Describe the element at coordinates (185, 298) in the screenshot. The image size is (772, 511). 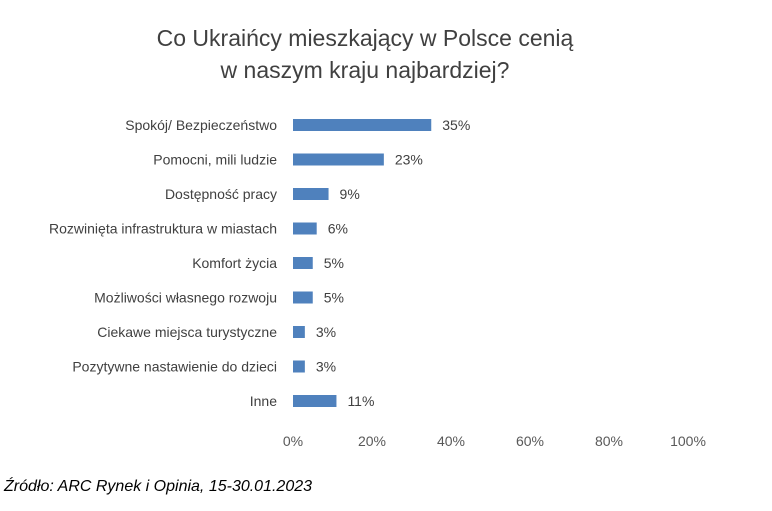
I see `category-label-mozliwosci-wlasnego-rozwoju: Możliwości własnego rozwoju` at that location.